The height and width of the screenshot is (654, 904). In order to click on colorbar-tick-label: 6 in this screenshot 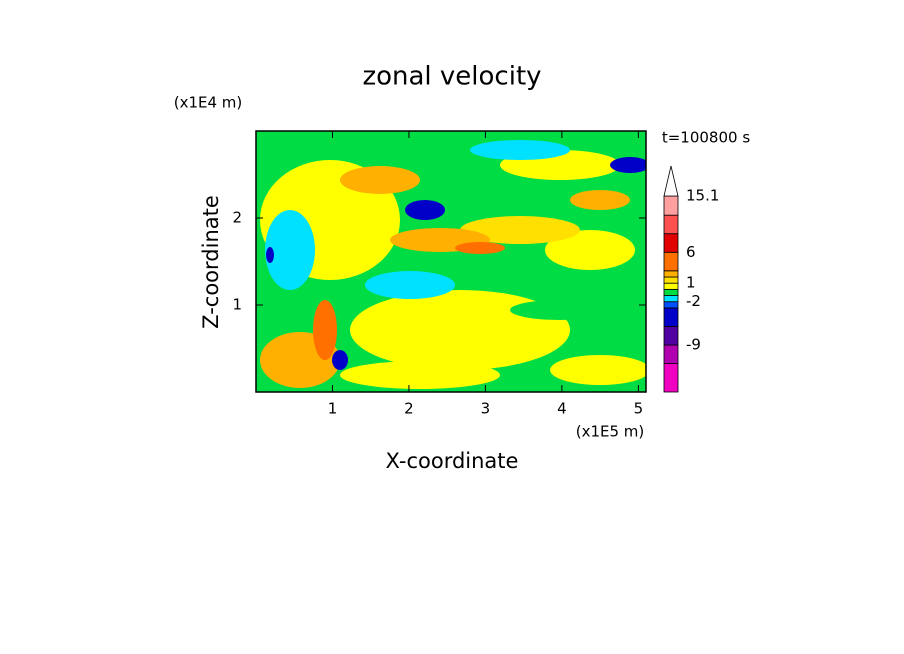, I will do `click(691, 252)`.